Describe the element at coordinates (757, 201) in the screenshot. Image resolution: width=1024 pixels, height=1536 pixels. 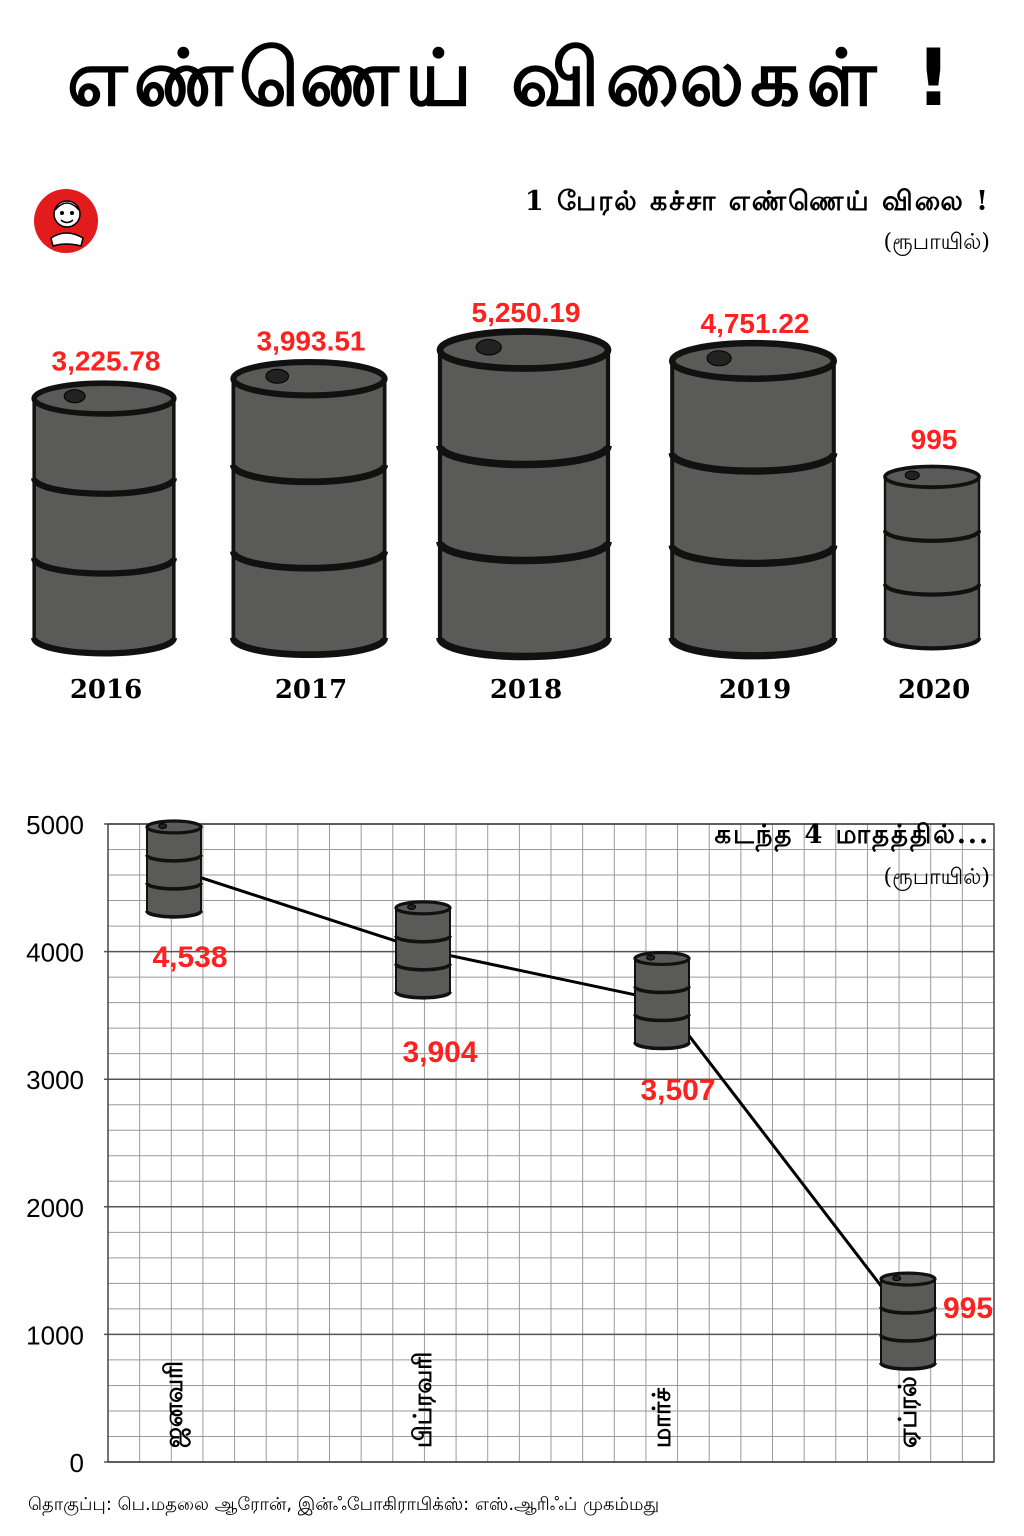
I see `annual-chart-title: 1 பேரல் கச்சா எண்ணெய் விலை !` at that location.